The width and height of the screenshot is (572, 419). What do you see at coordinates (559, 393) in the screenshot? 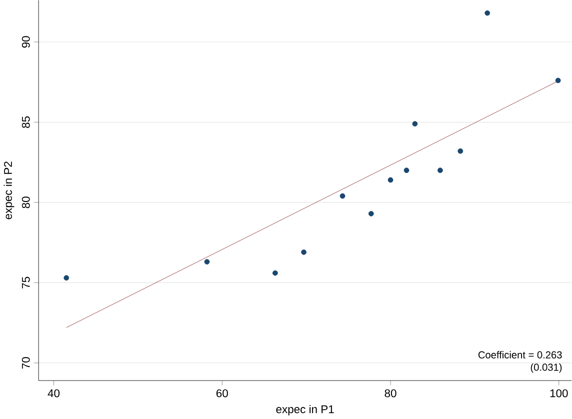
I see `x-tick-label: 100` at bounding box center [559, 393].